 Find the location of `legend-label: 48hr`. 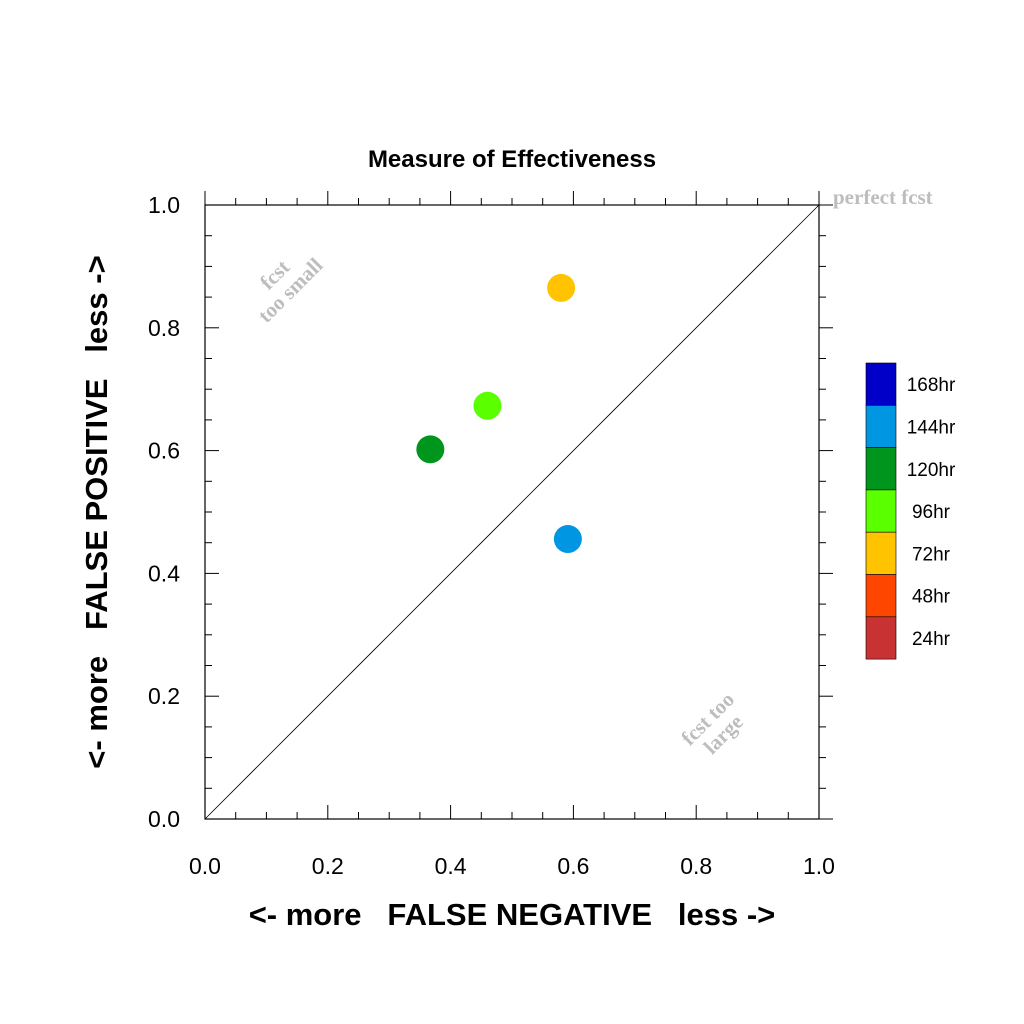

legend-label: 48hr is located at coordinates (931, 597).